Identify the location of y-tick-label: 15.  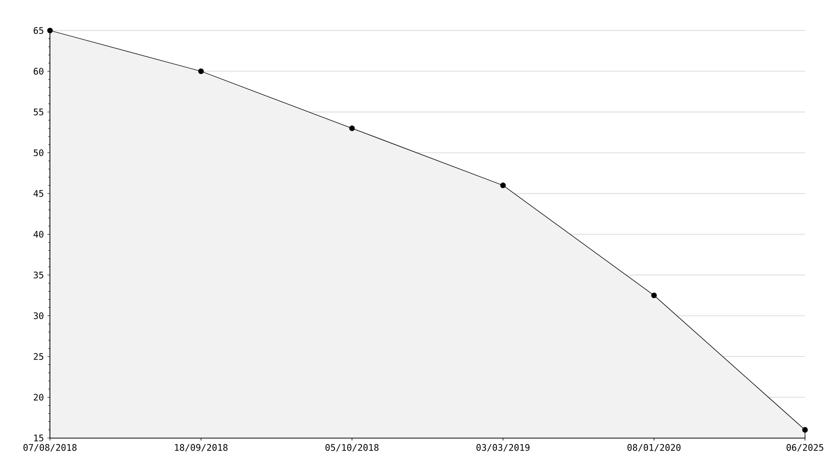
(39, 438).